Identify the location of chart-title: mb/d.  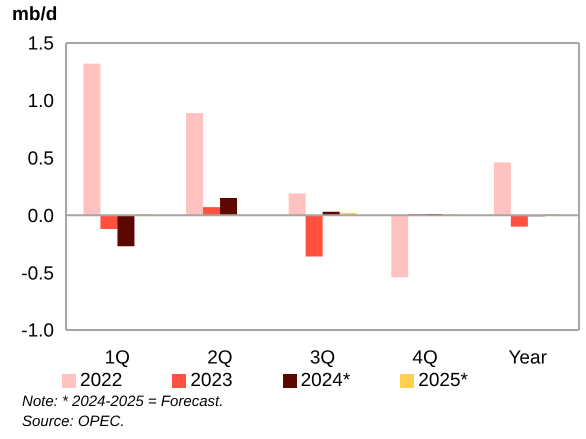
(35, 15).